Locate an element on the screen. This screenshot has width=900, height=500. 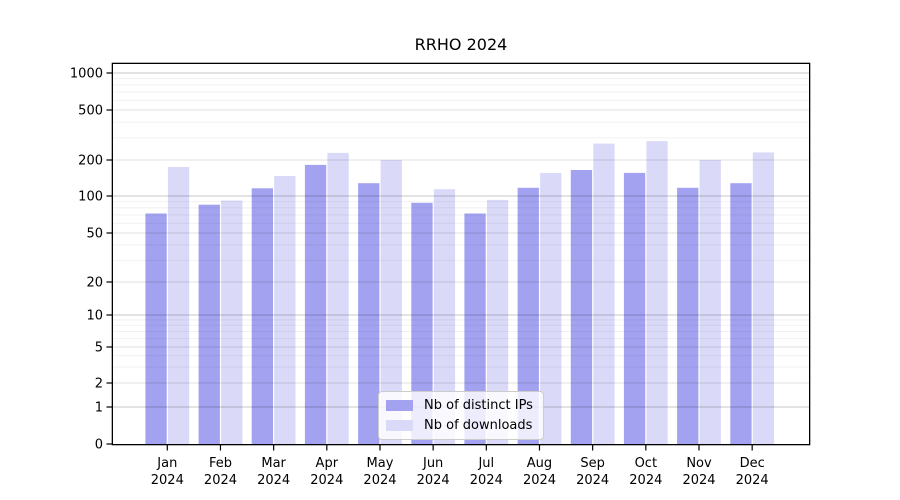
bar-downloads-jan is located at coordinates (178, 305).